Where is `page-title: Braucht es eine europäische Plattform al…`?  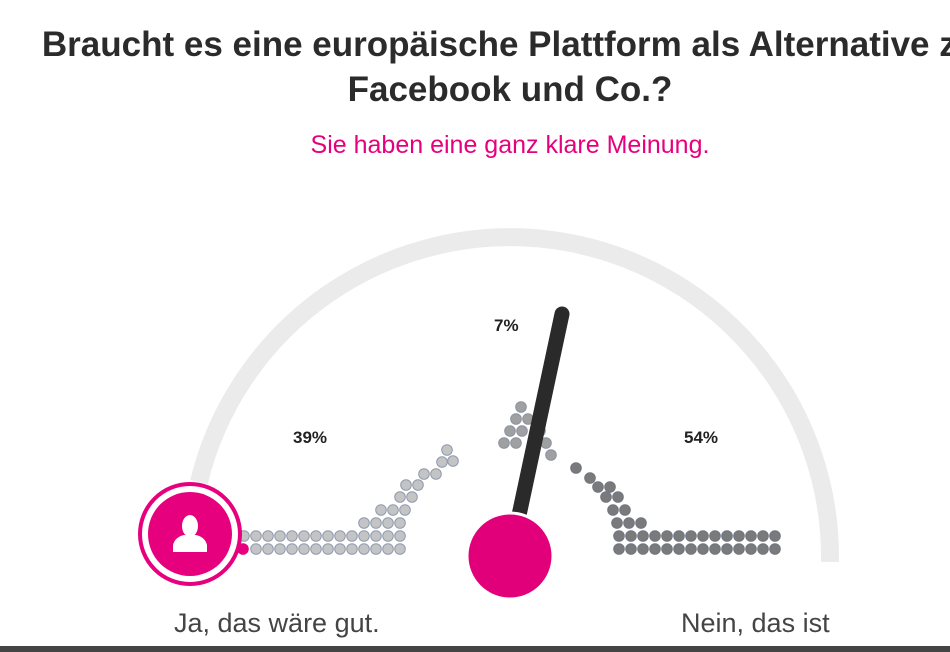
page-title: Braucht es eine europäische Plattform al… is located at coordinates (495, 67).